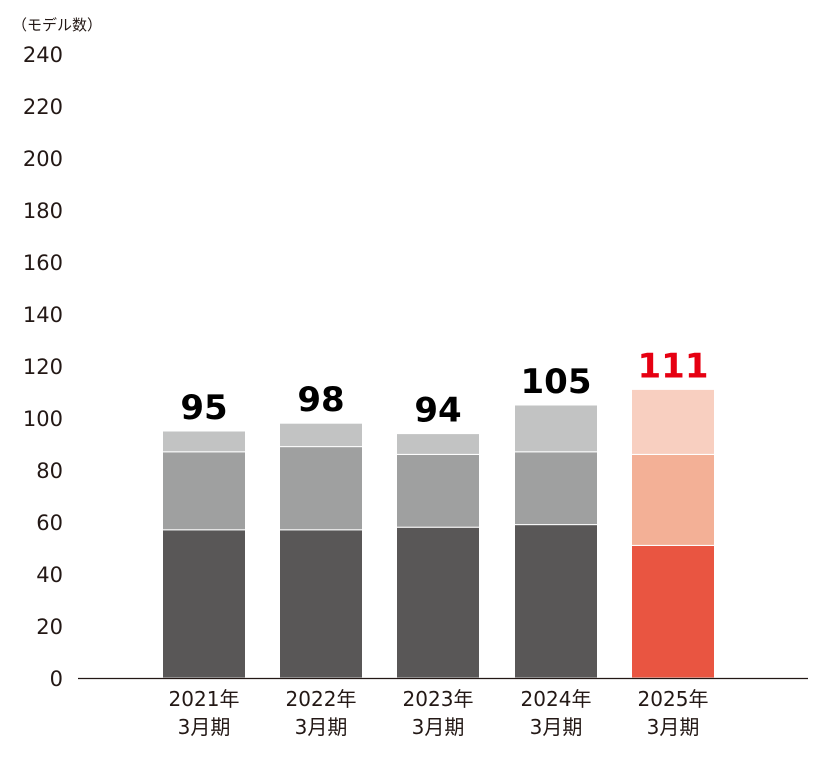 The height and width of the screenshot is (767, 816). What do you see at coordinates (43, 159) in the screenshot?
I see `y-tick-label: 200` at bounding box center [43, 159].